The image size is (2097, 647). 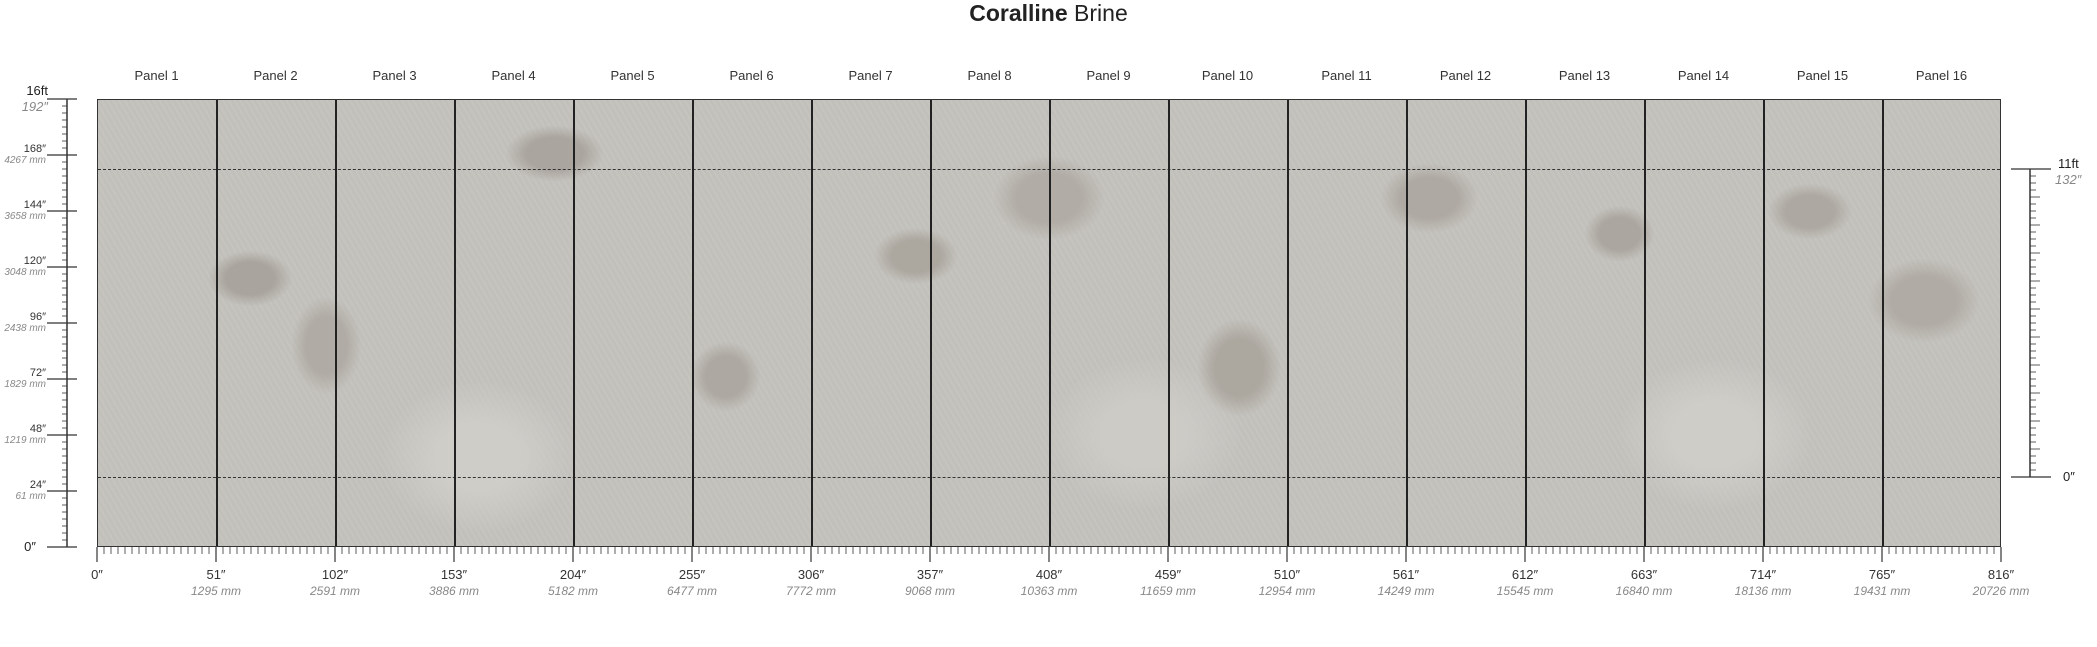 I want to click on bottom-ruler-mm-label: 15545 mm, so click(x=1525, y=591).